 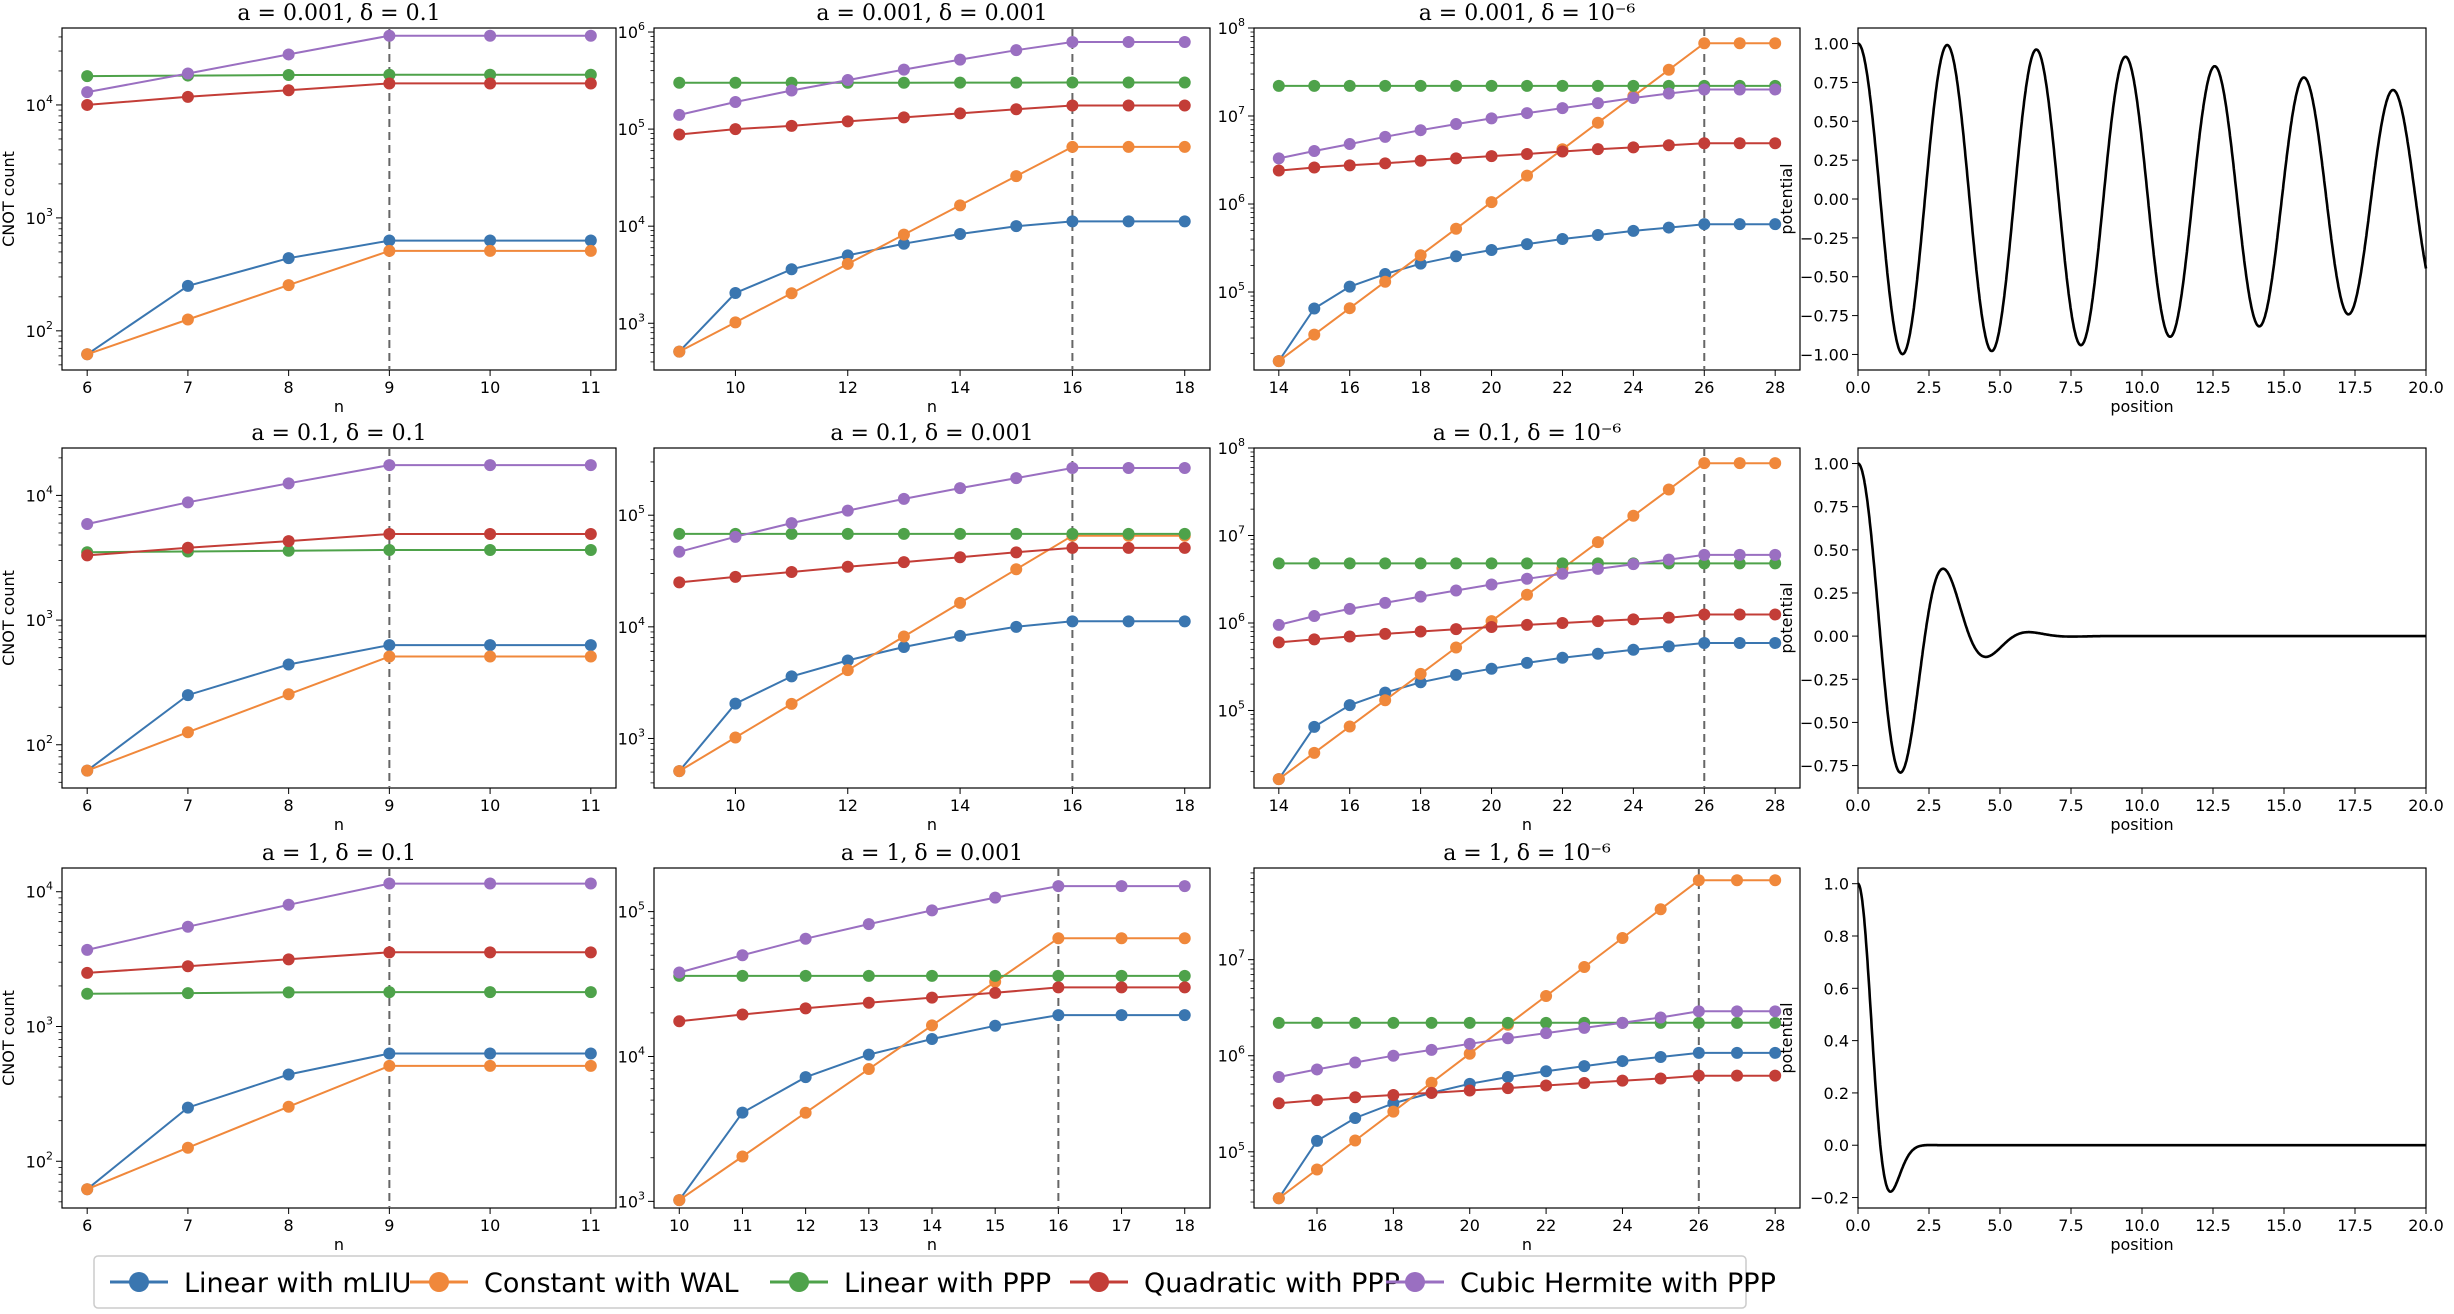 I want to click on x-tick-label: 9, so click(x=389, y=805).